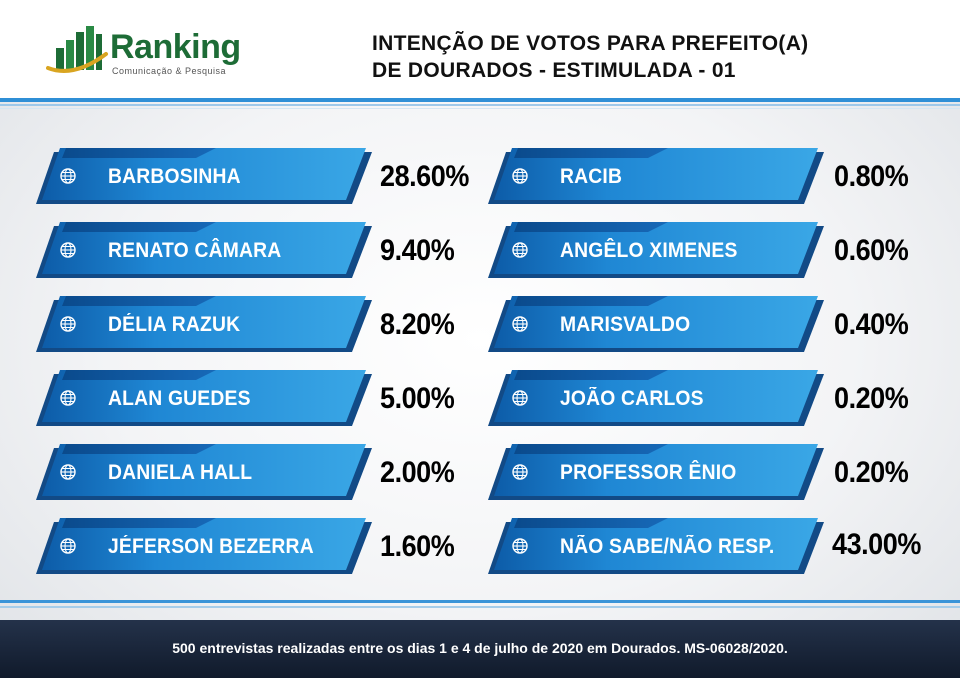 This screenshot has height=678, width=960. What do you see at coordinates (169, 71) in the screenshot?
I see `logo-tagline: Comunicação & Pesquisa` at bounding box center [169, 71].